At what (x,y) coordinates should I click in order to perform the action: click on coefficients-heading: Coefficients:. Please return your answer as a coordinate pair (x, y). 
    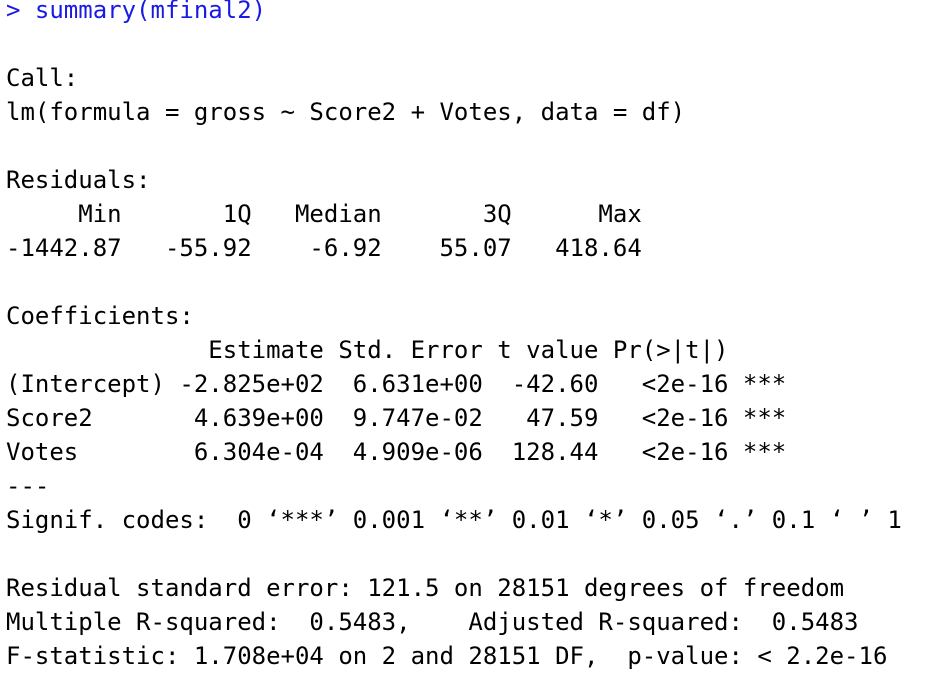
    Looking at the image, I should click on (100, 316).